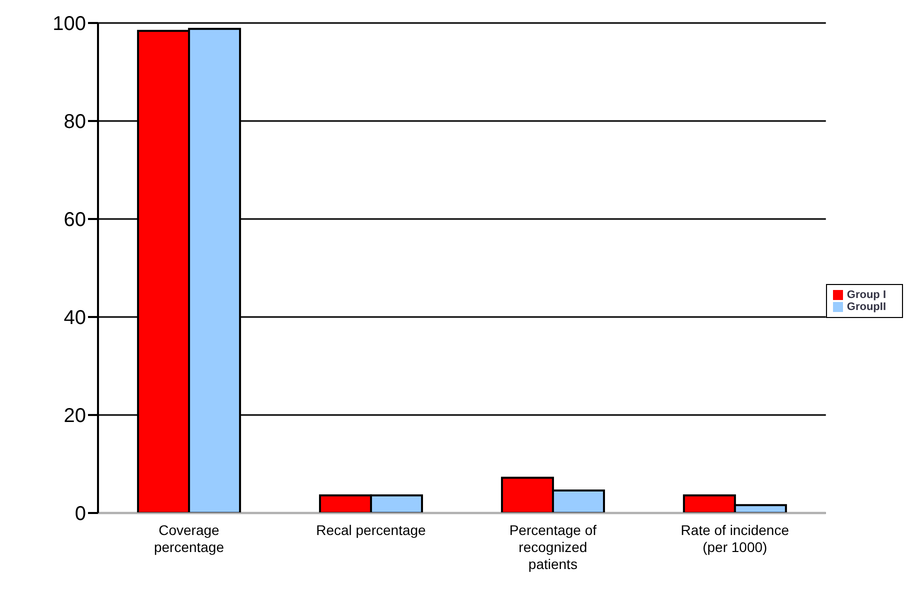  I want to click on x-tick-label: Coverage percentage, so click(189, 538).